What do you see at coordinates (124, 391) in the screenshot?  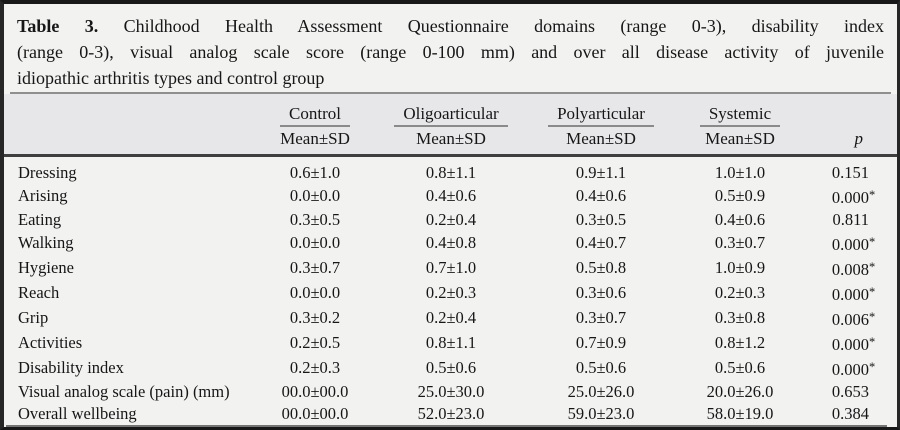 I see `row-label: Visual analog scale (pain) (mm)` at bounding box center [124, 391].